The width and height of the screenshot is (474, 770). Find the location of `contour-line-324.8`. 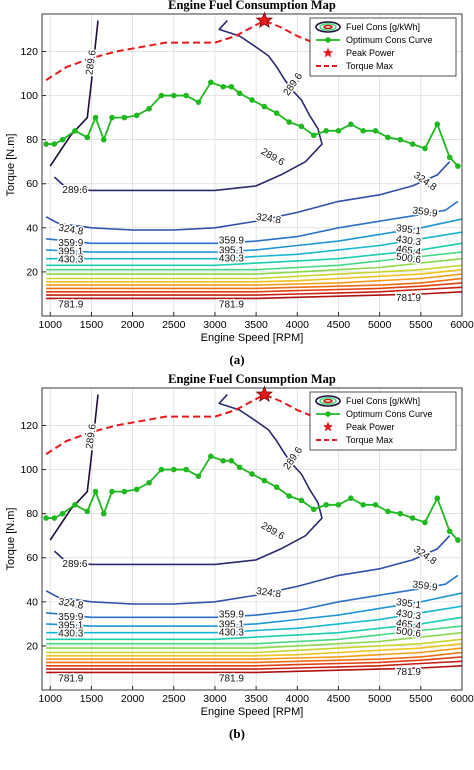

contour-line-324.8 is located at coordinates (248, 196).